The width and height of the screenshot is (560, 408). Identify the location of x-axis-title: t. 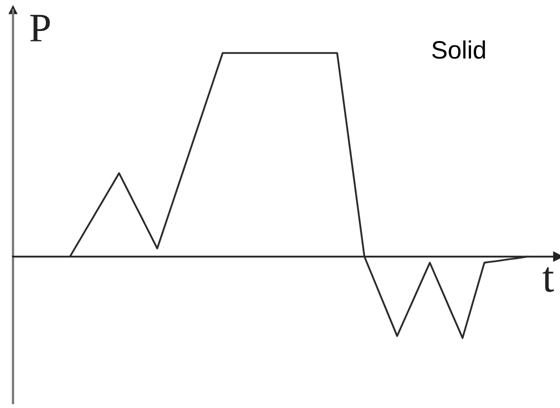
(548, 279).